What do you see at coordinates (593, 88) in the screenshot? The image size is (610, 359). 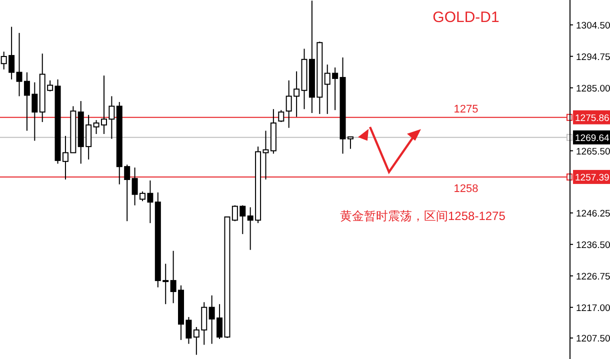 I see `y-tick-label: 1285.00` at bounding box center [593, 88].